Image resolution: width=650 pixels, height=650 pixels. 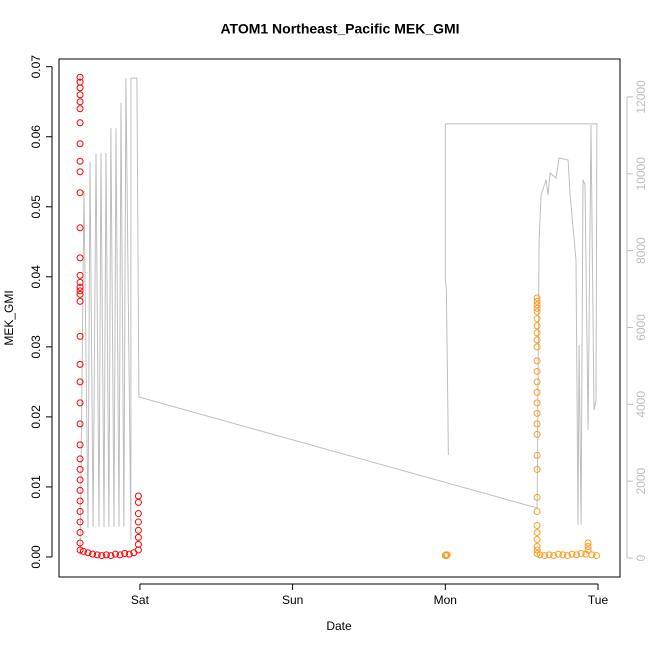 I want to click on x-axis-label: Date, so click(x=339, y=626).